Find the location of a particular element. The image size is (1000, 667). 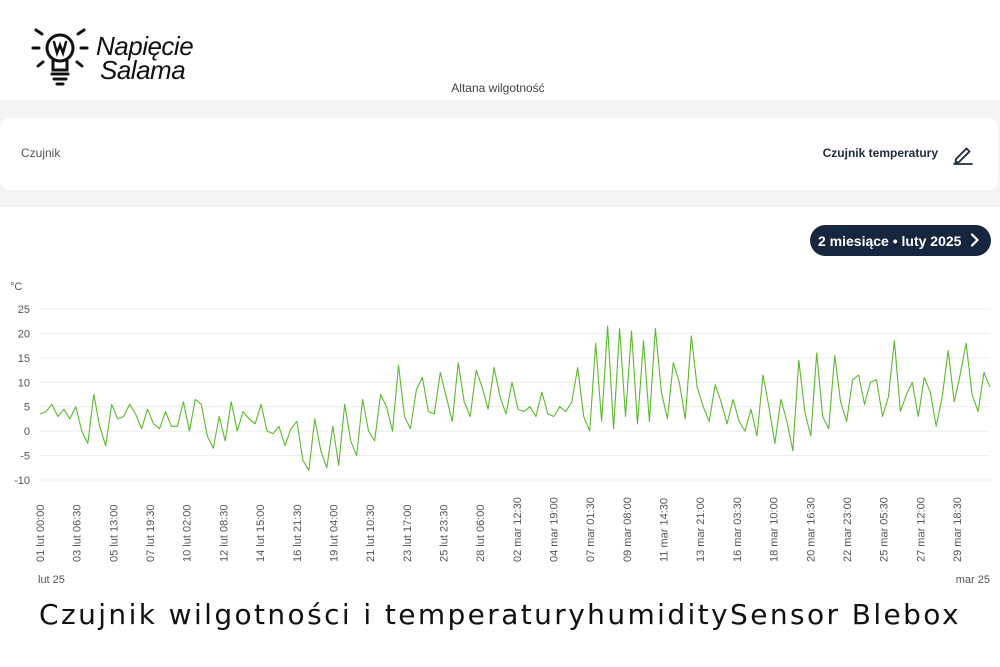

lightbulb-logo-icon is located at coordinates (60, 57).